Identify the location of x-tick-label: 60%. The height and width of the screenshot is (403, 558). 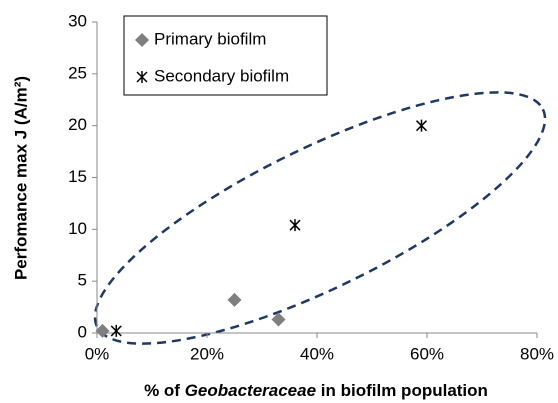
(427, 353).